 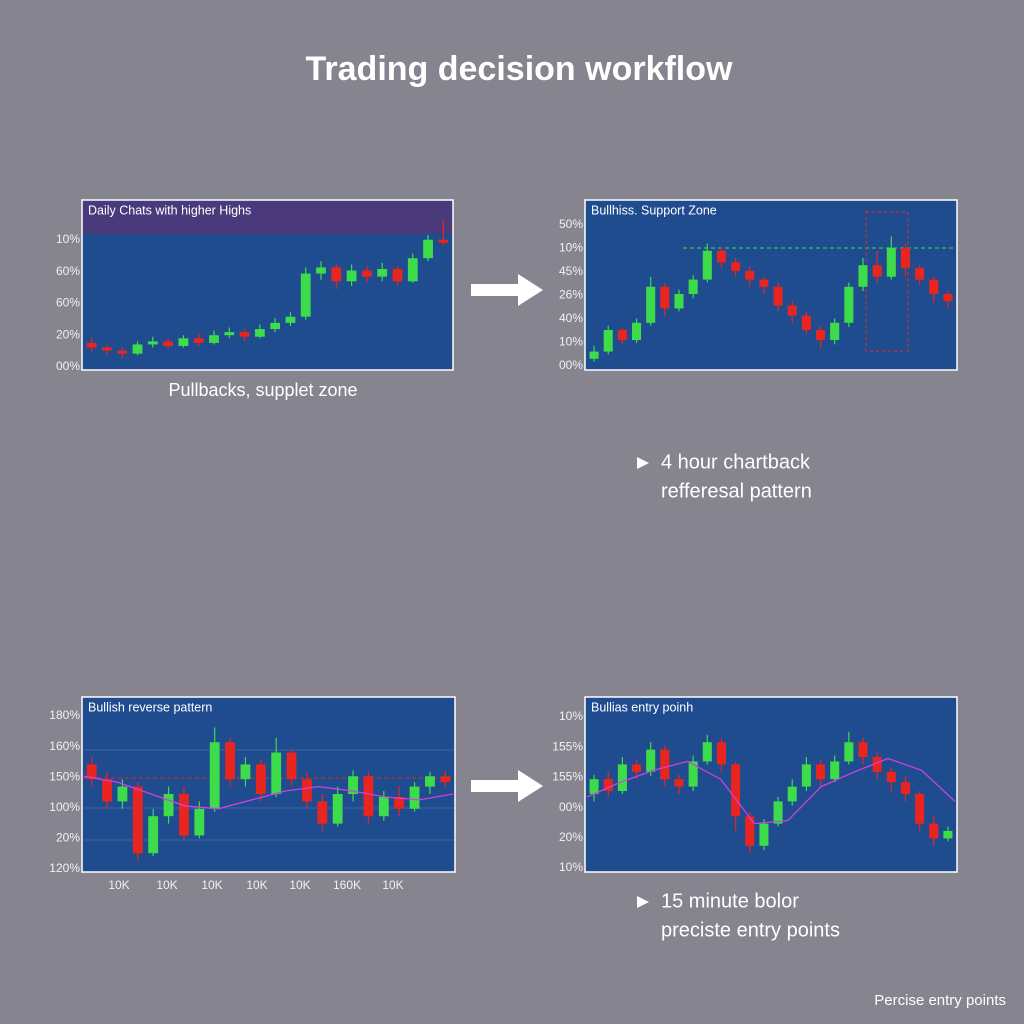 I want to click on axis-label: 150%, so click(x=64, y=776).